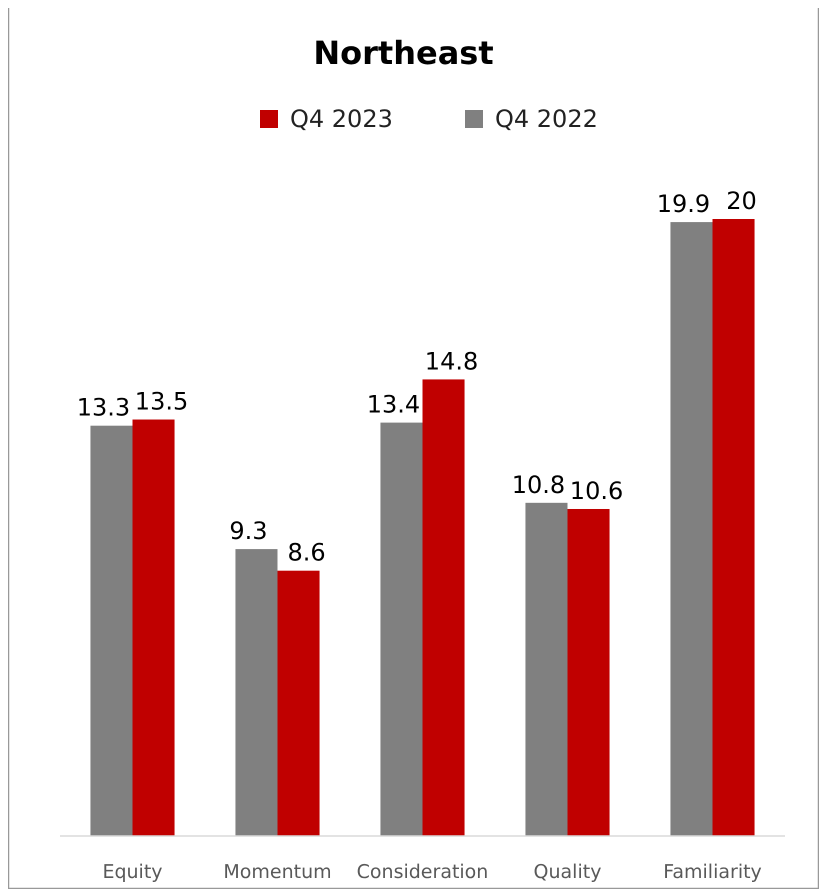 This screenshot has height=889, width=819. Describe the element at coordinates (568, 872) in the screenshot. I see `x-tick-label: Quality` at that location.